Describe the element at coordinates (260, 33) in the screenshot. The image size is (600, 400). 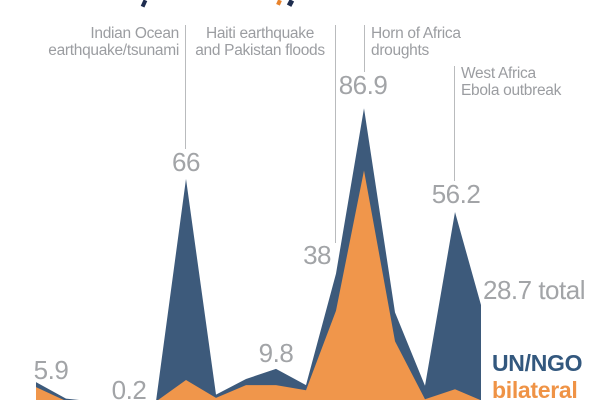
I see `annotation-line: Haiti earthquake` at that location.